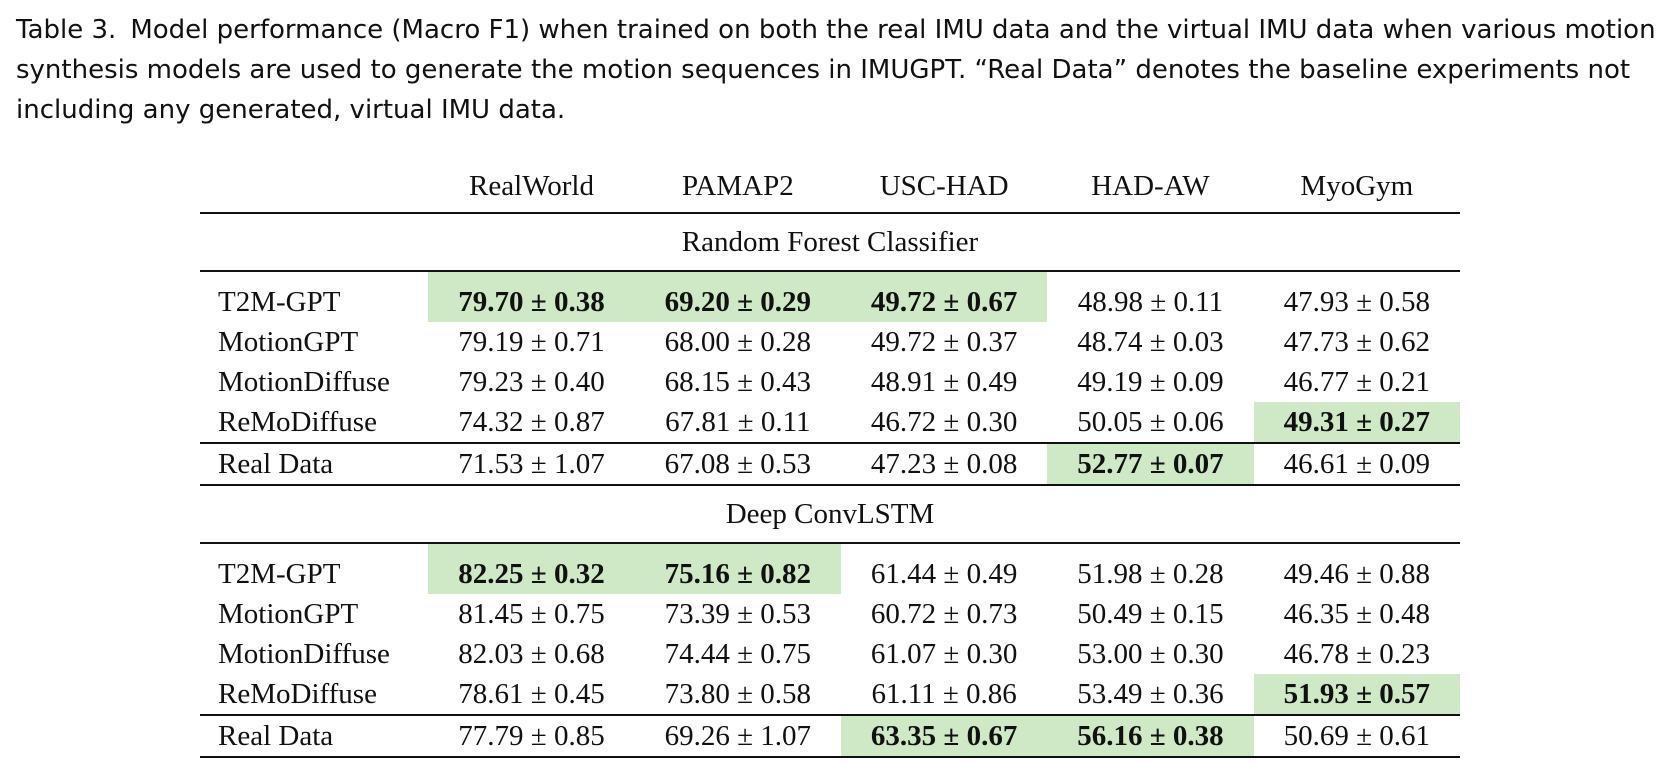  What do you see at coordinates (1356, 187) in the screenshot?
I see `header-cell-myogym: MyoGym` at bounding box center [1356, 187].